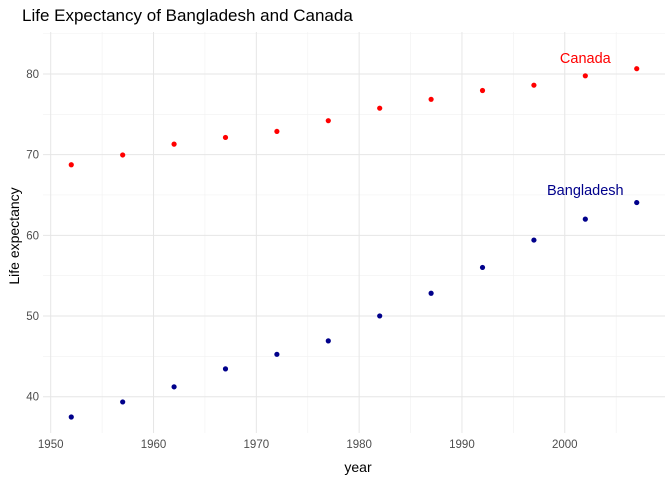 This screenshot has width=672, height=485. What do you see at coordinates (565, 445) in the screenshot?
I see `x-tick-label: 2000` at bounding box center [565, 445].